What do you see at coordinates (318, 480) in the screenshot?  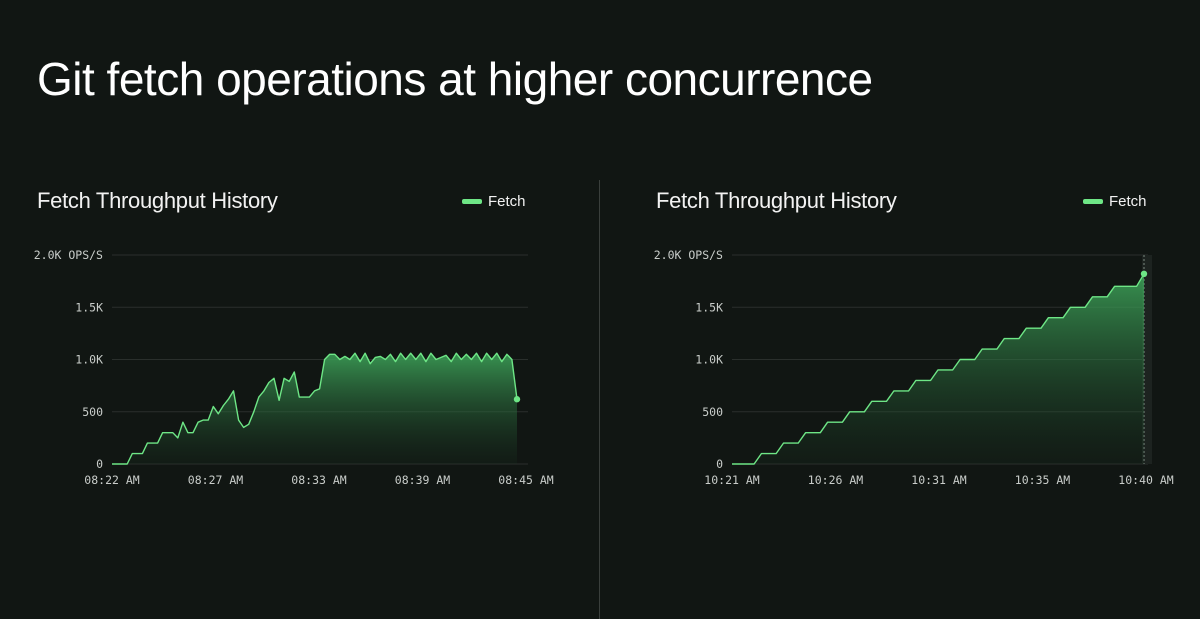 I see `x-tick-label: 08:33 AM` at bounding box center [318, 480].